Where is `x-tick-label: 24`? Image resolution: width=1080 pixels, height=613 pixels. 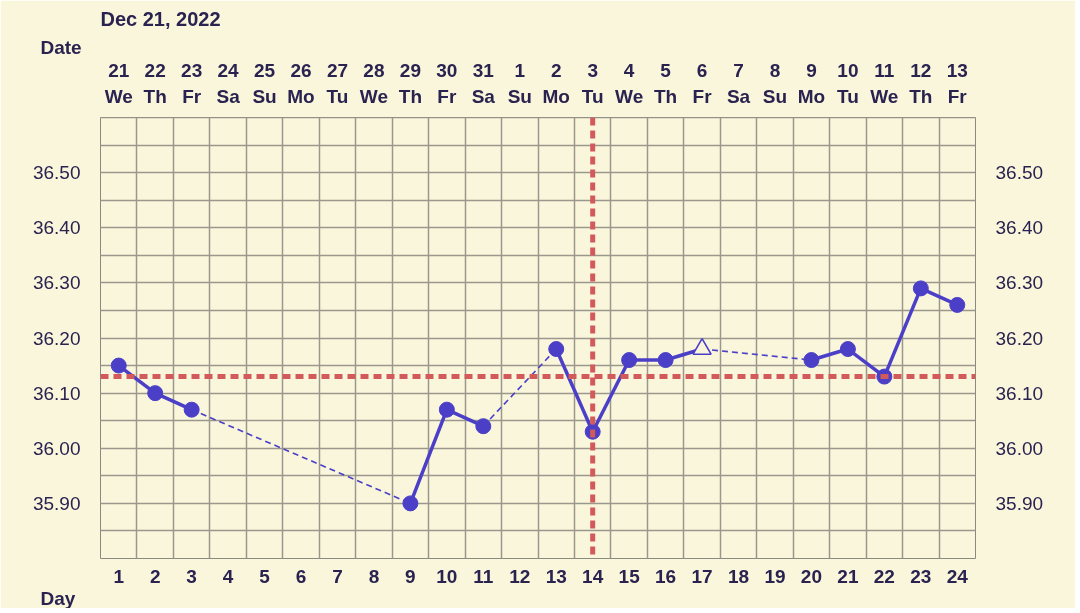
x-tick-label: 24 is located at coordinates (957, 576).